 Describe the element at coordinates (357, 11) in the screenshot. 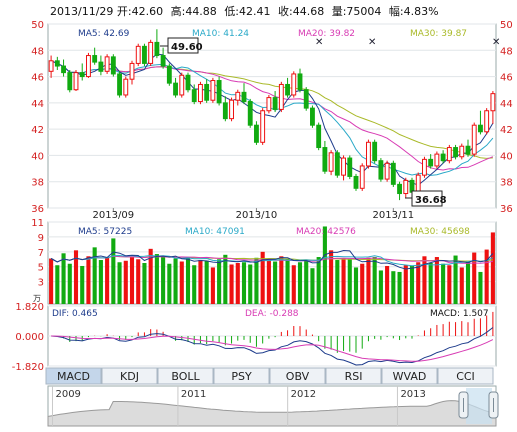

I see `header-volume: 量:75004` at that location.